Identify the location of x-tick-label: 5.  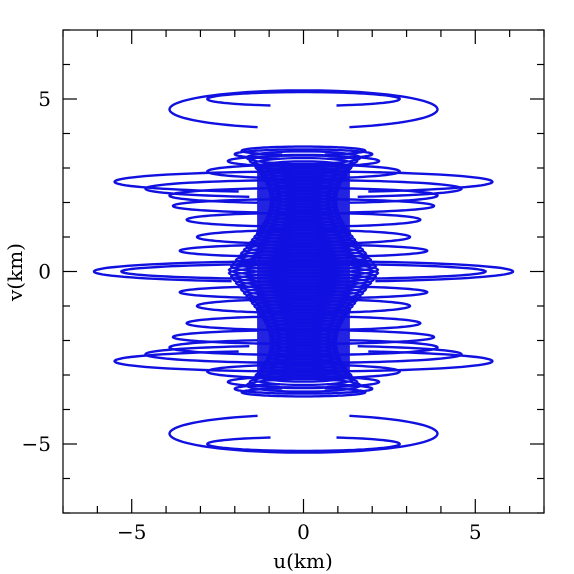
(475, 532).